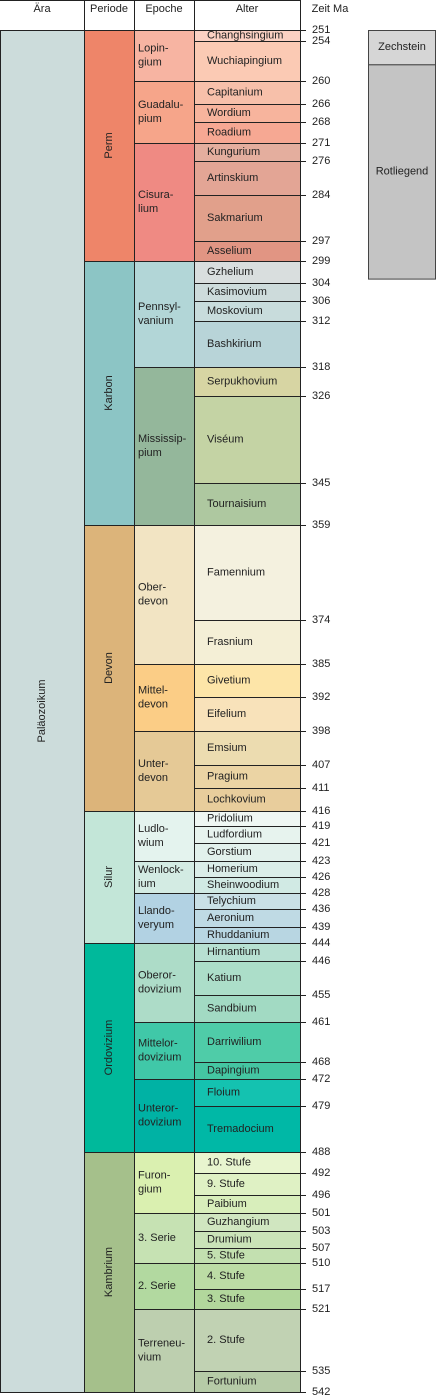  What do you see at coordinates (321, 143) in the screenshot?
I see `age-label-271: 271` at bounding box center [321, 143].